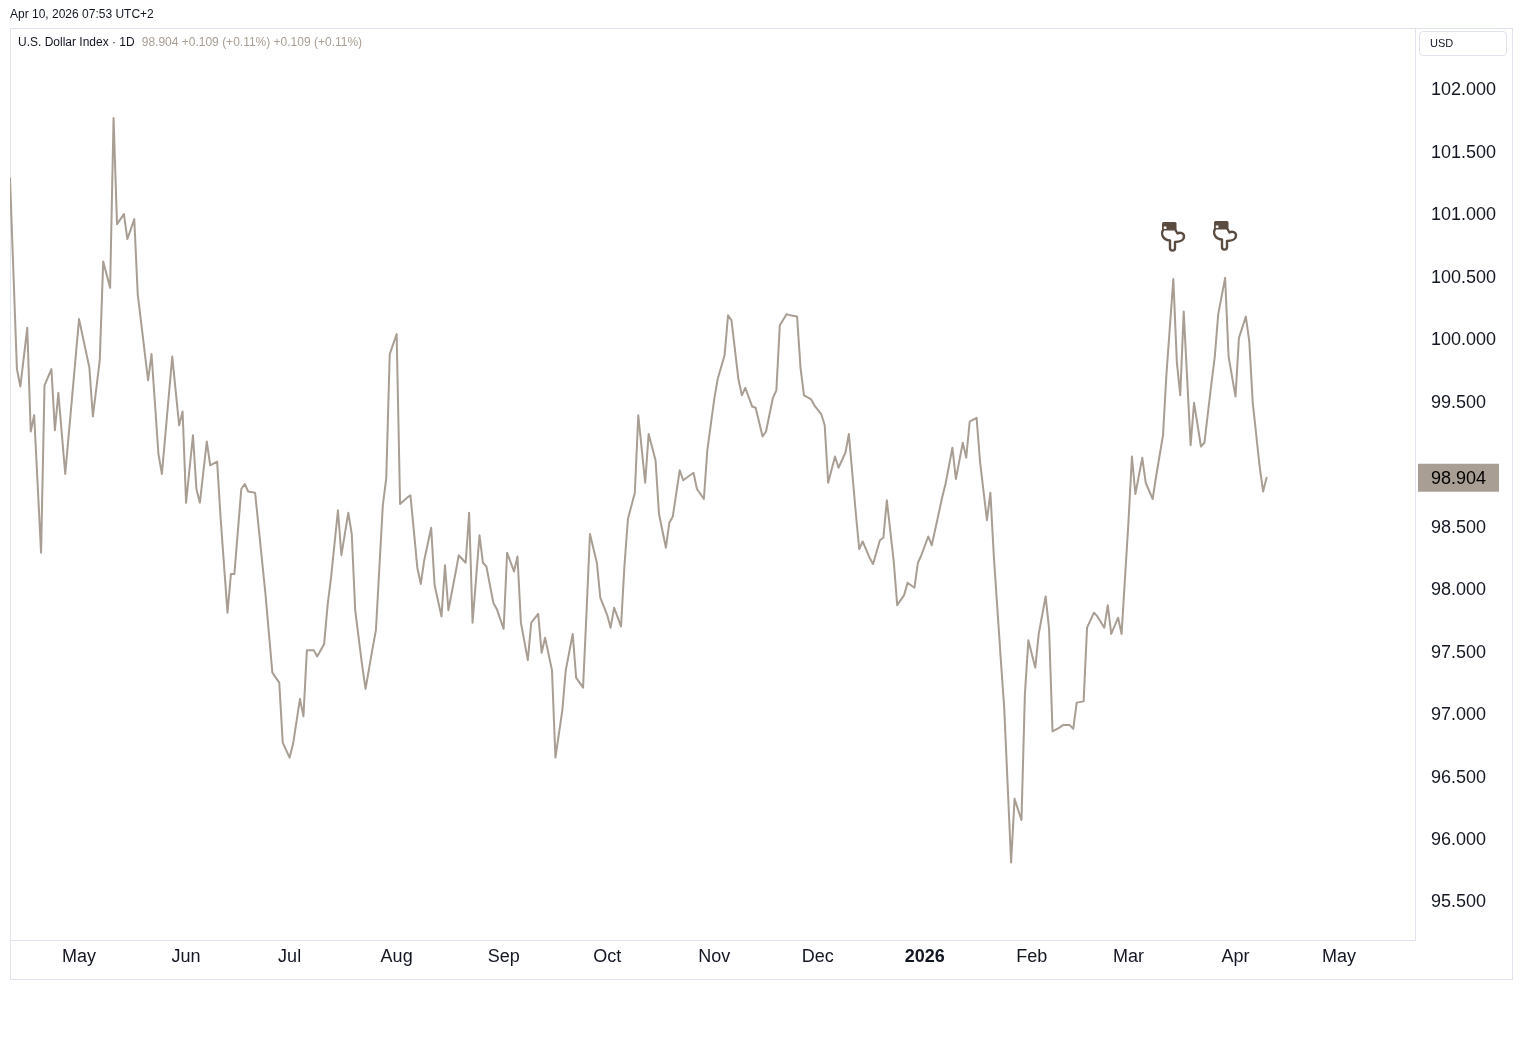 Image resolution: width=1523 pixels, height=1040 pixels. Describe the element at coordinates (1128, 955) in the screenshot. I see `x-tick-label: Mar` at that location.